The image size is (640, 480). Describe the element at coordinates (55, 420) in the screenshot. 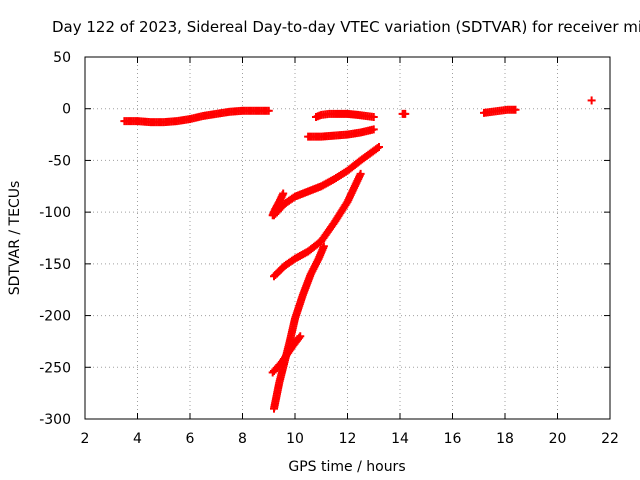

I see `y-tick-label: -300` at that location.